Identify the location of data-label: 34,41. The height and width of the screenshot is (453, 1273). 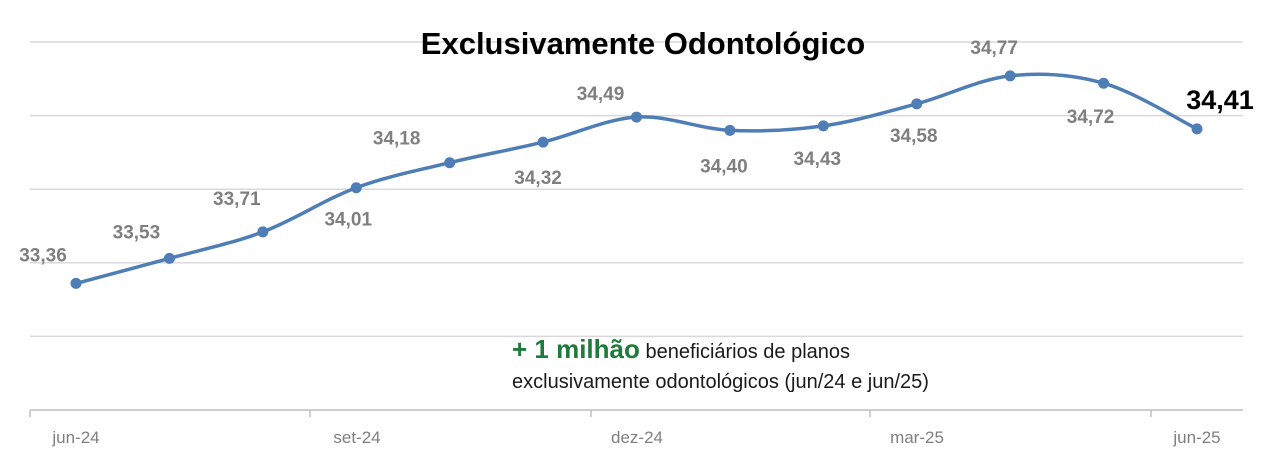
(1220, 100).